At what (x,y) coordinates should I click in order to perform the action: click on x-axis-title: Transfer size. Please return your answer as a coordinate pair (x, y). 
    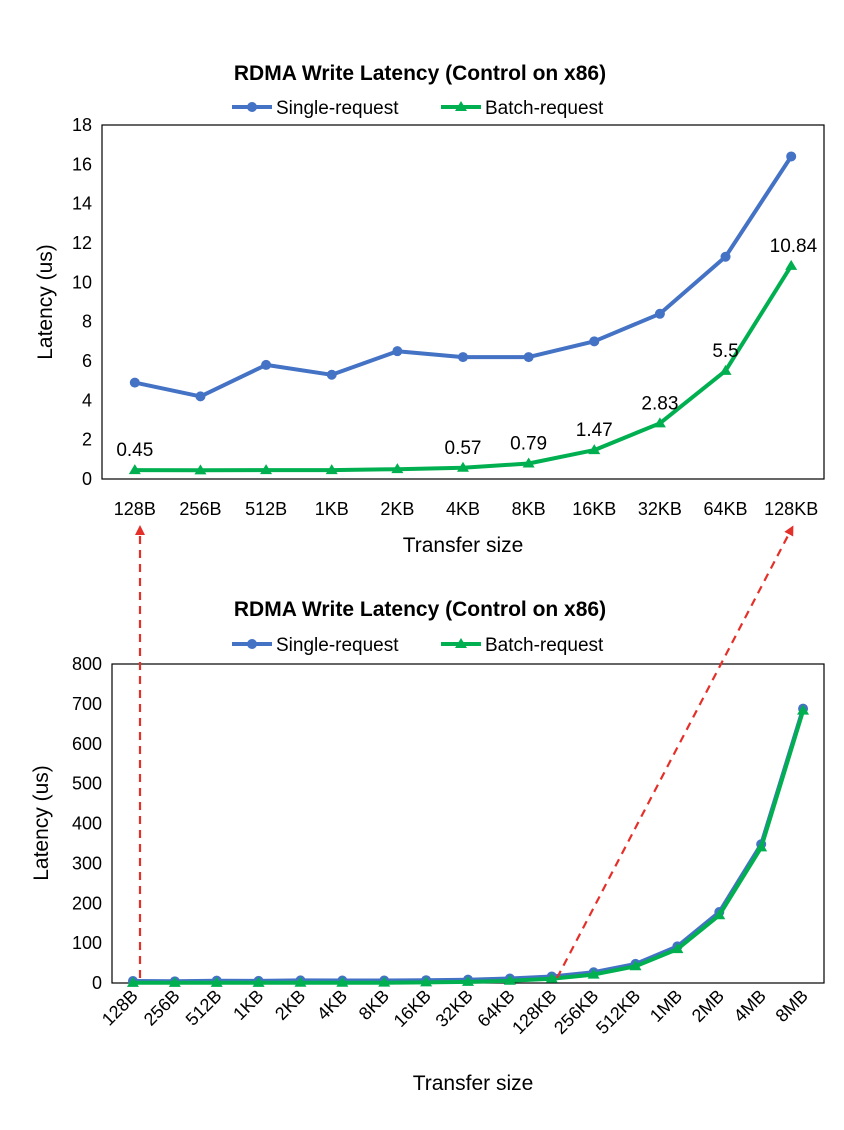
    Looking at the image, I should click on (463, 545).